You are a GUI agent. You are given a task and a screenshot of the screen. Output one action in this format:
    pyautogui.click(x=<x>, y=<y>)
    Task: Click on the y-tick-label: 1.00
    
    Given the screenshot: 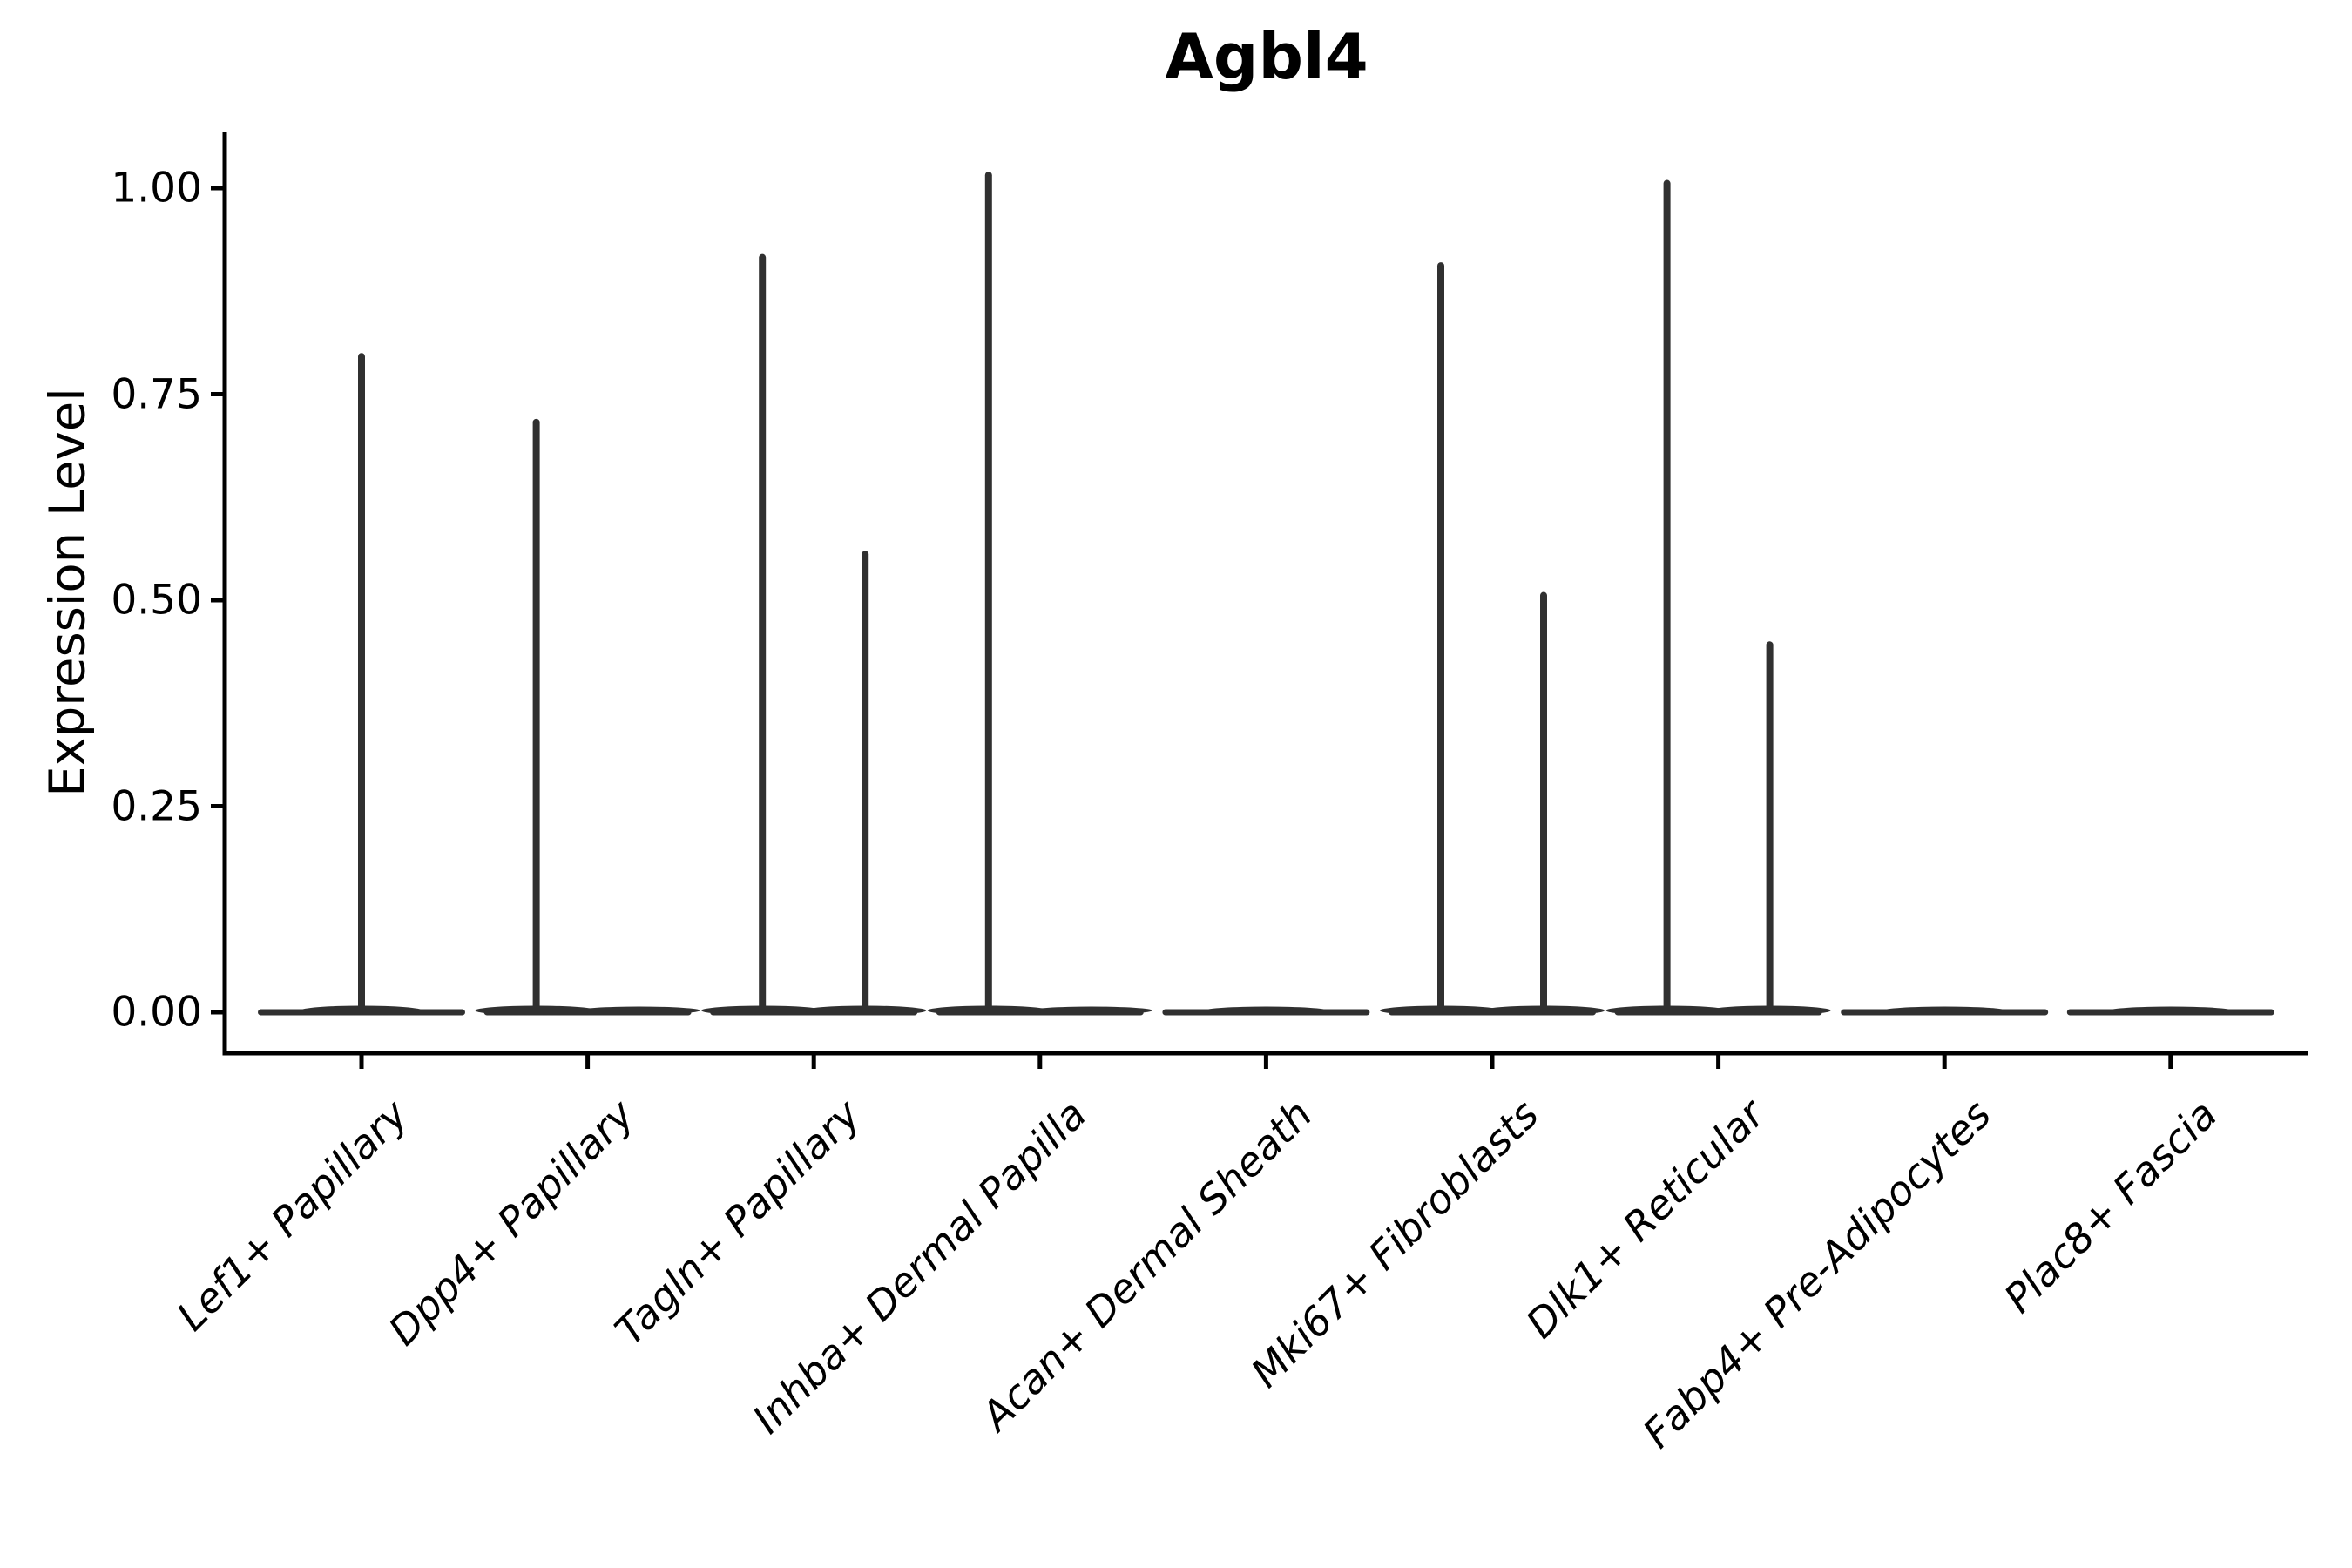 What is the action you would take?
    pyautogui.click(x=156, y=188)
    